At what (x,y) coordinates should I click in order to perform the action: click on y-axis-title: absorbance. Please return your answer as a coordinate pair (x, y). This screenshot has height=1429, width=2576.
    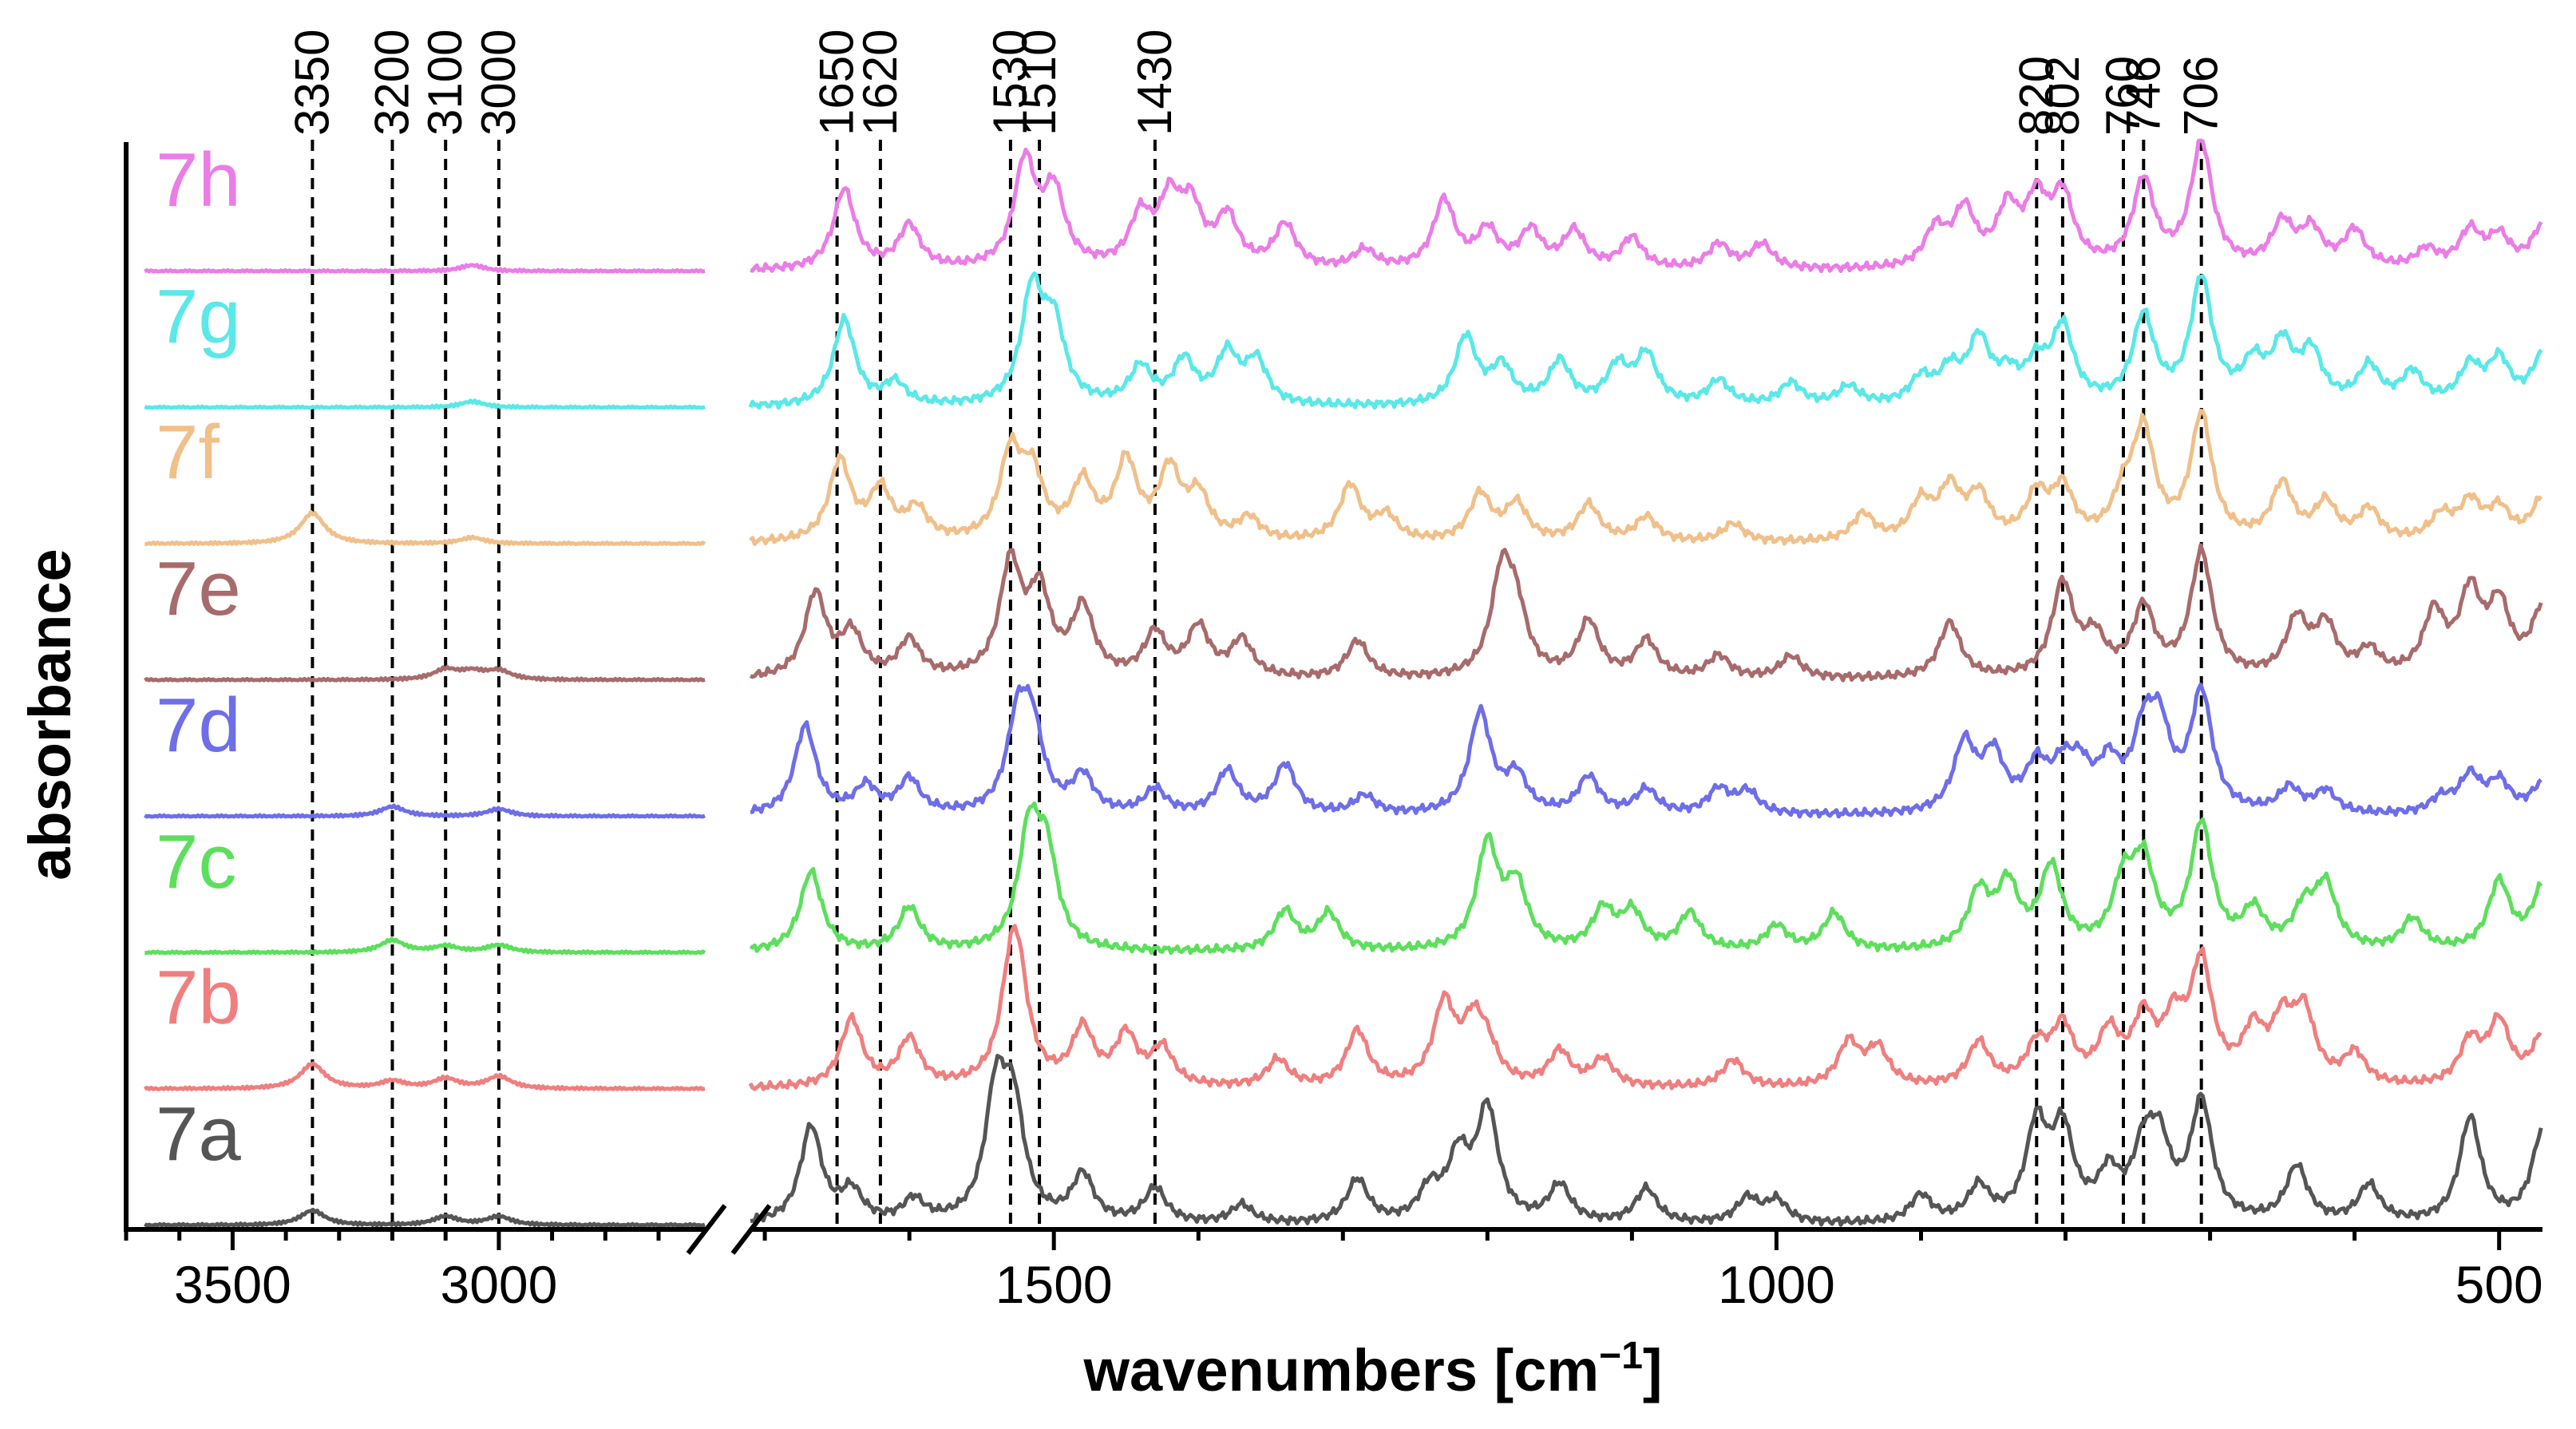
    Looking at the image, I should click on (50, 714).